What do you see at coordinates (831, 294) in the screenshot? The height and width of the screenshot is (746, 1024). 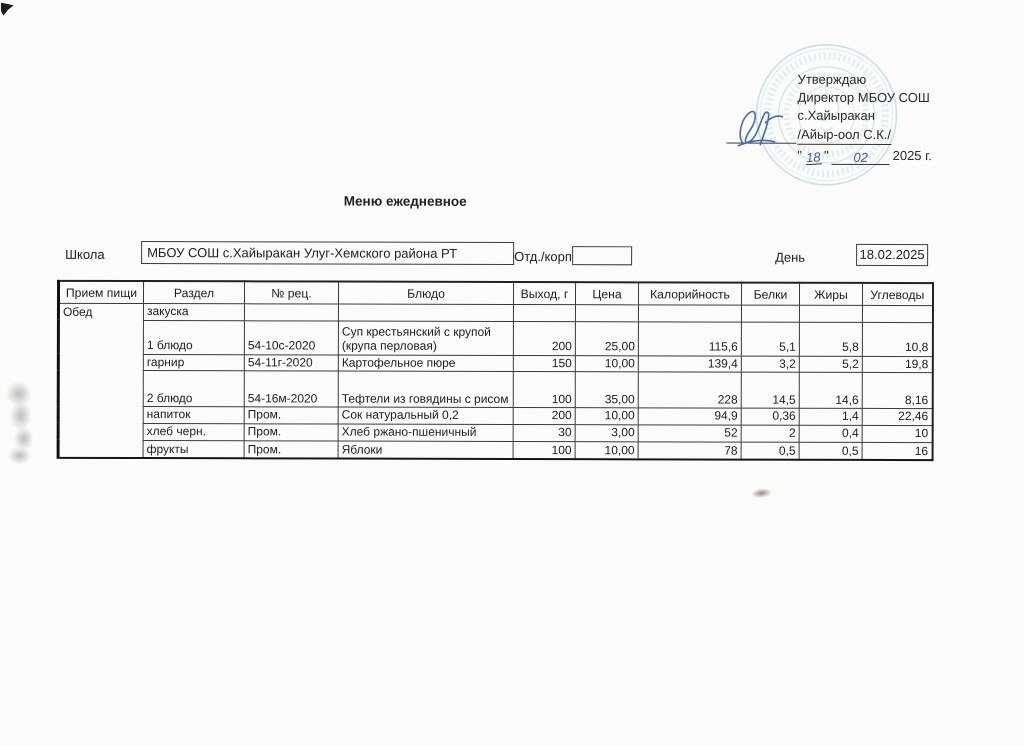 I see `column-header: Жиры` at bounding box center [831, 294].